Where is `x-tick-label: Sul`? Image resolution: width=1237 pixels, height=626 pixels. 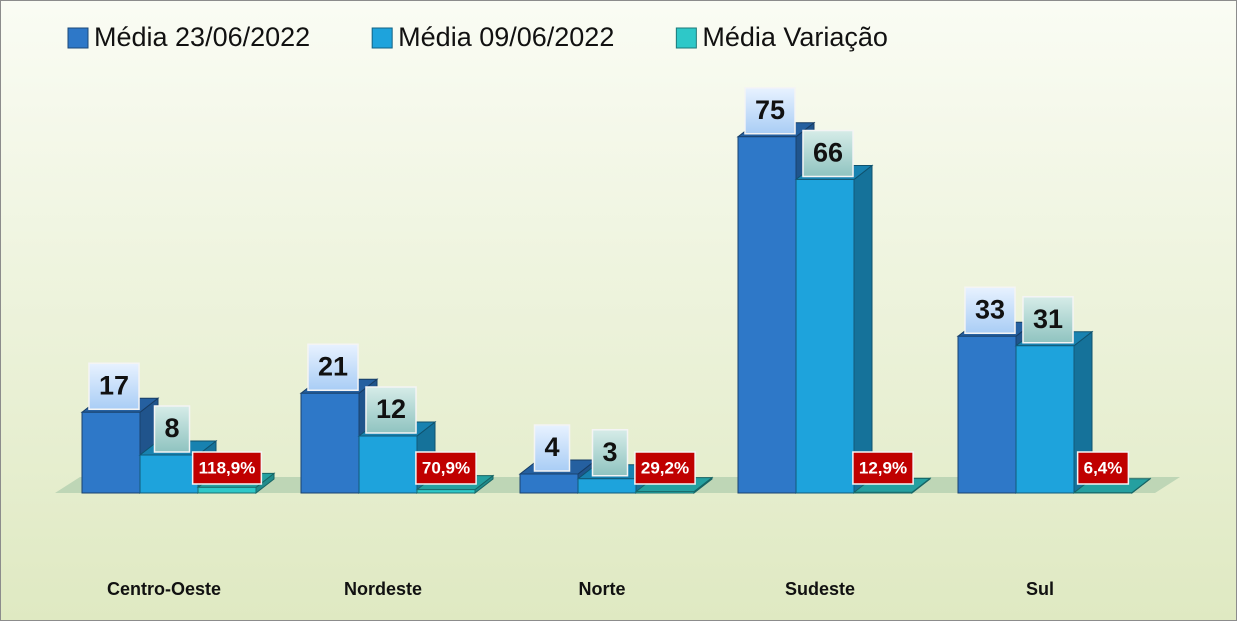 x-tick-label: Sul is located at coordinates (1040, 589).